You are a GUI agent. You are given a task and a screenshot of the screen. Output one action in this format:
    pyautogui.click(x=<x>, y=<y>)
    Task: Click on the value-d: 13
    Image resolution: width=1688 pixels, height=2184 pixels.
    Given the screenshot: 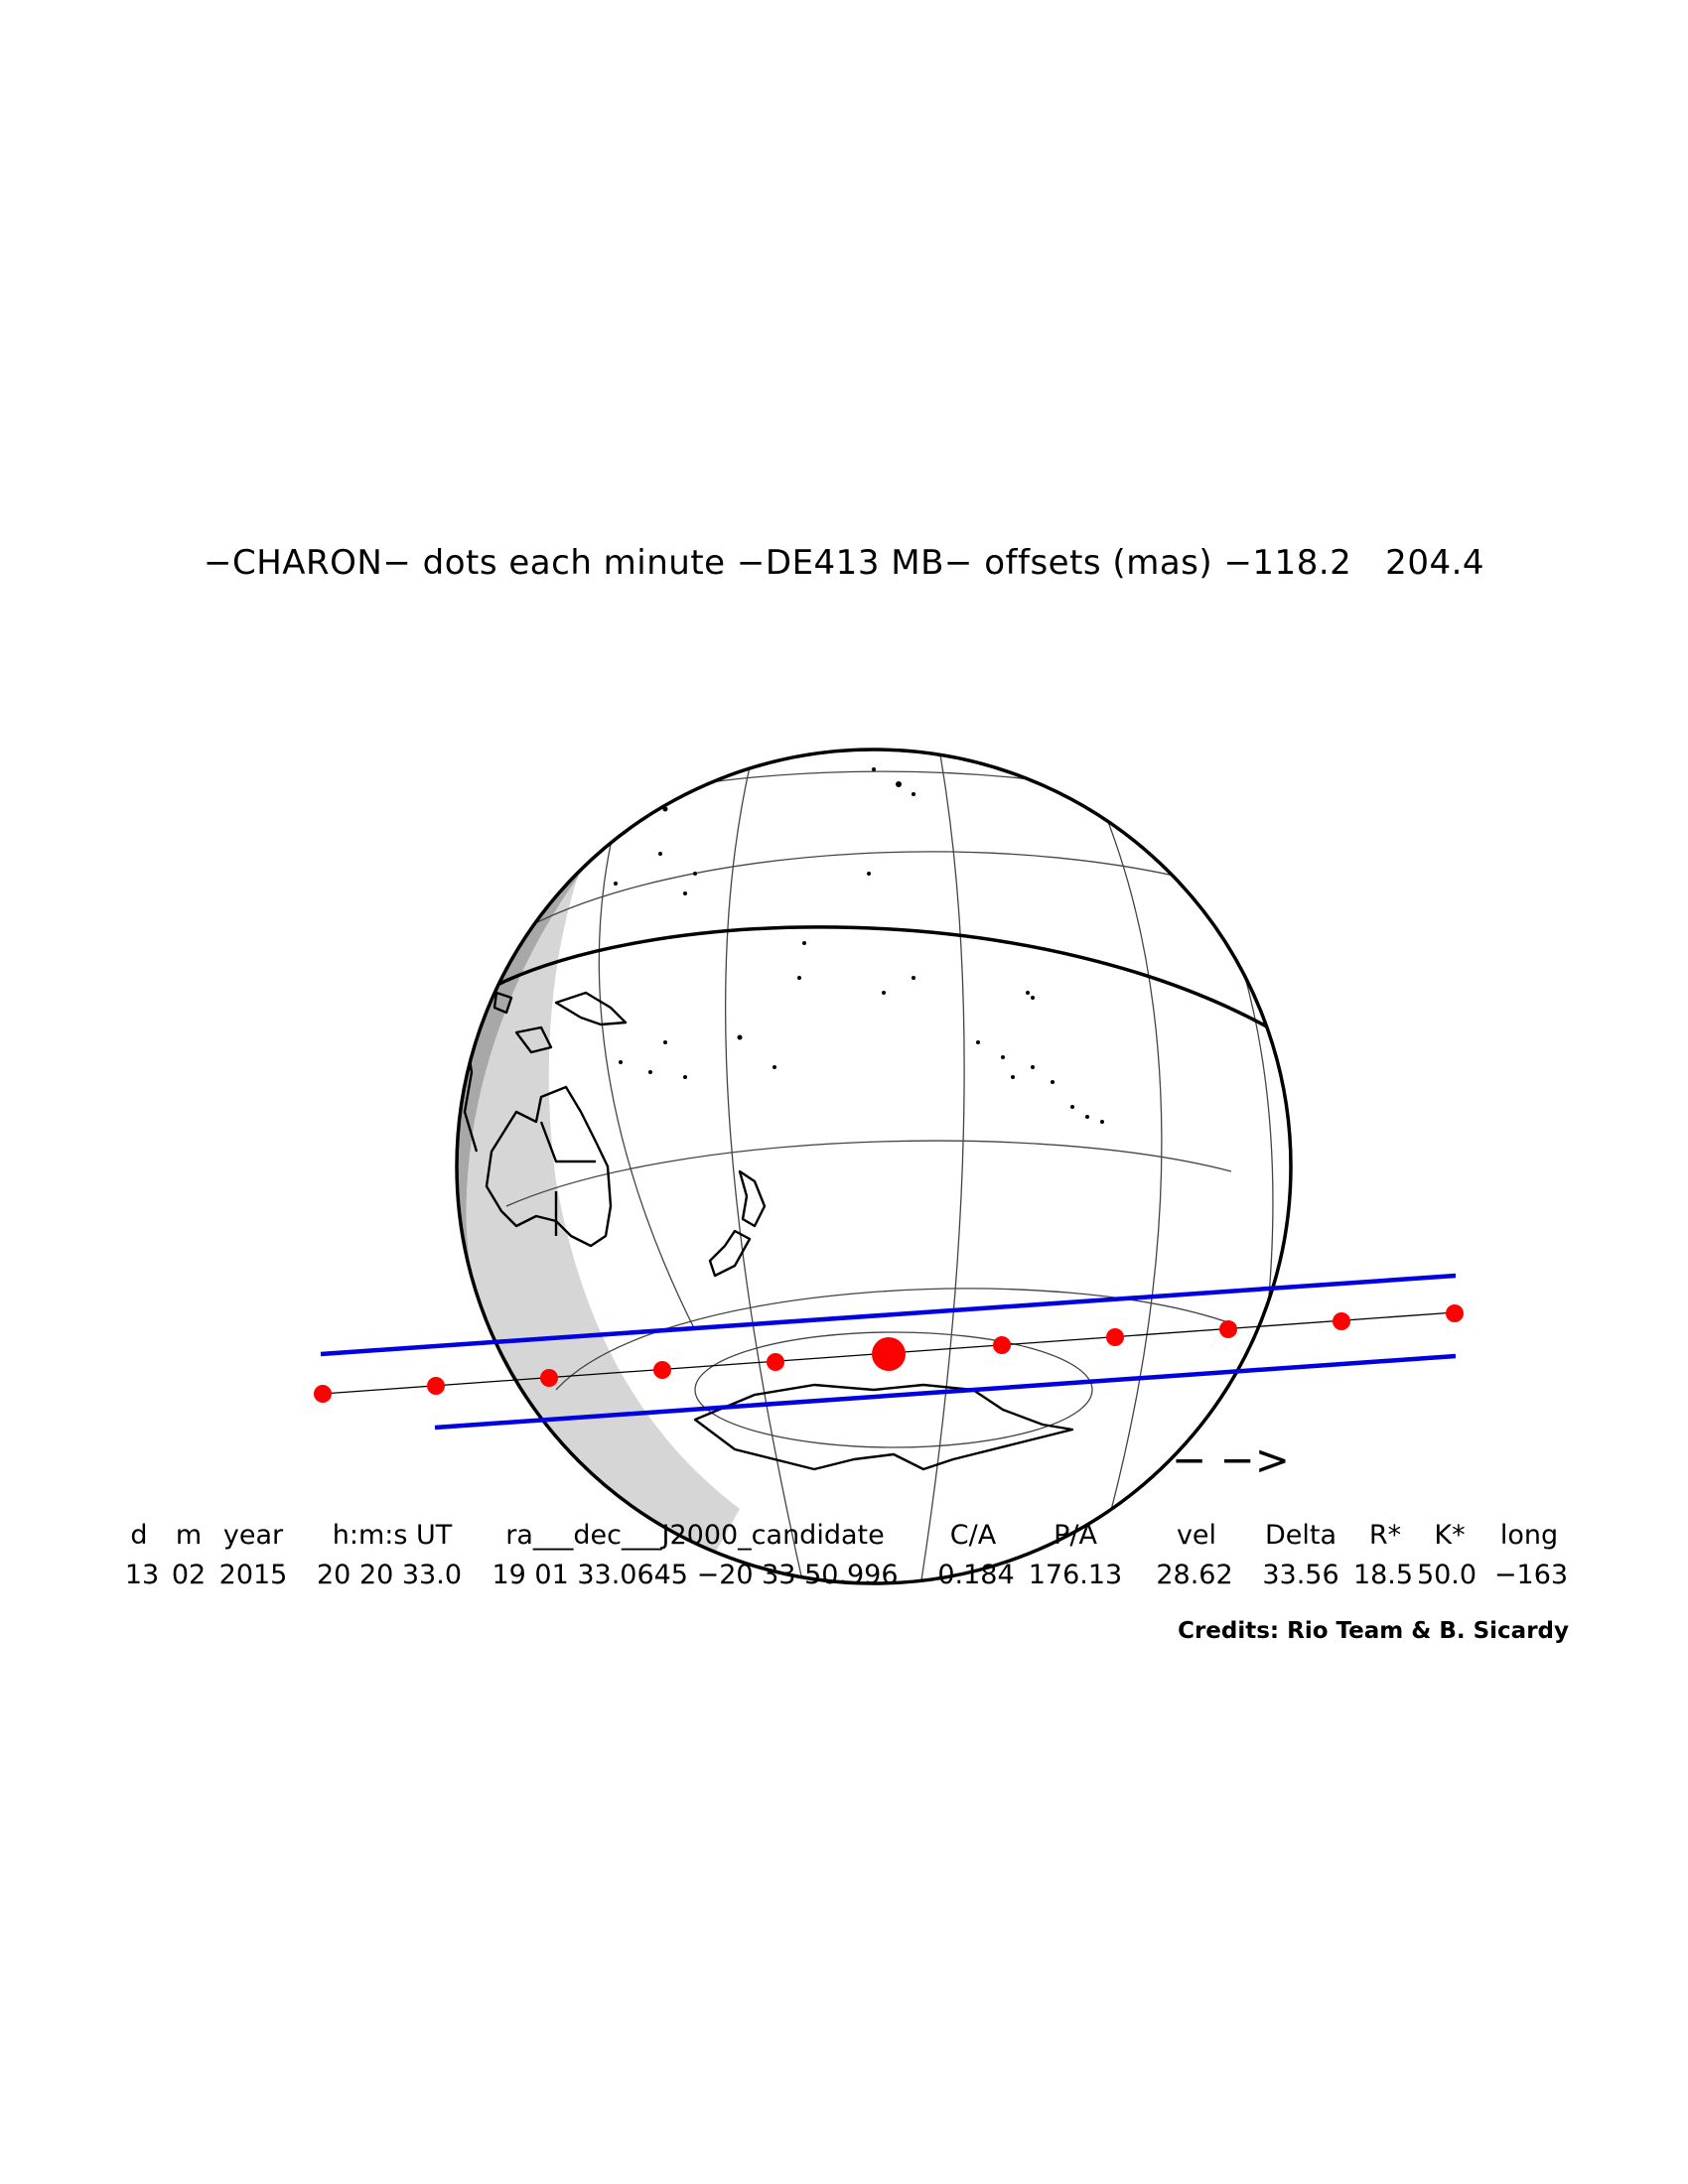 What is the action you would take?
    pyautogui.click(x=142, y=1575)
    